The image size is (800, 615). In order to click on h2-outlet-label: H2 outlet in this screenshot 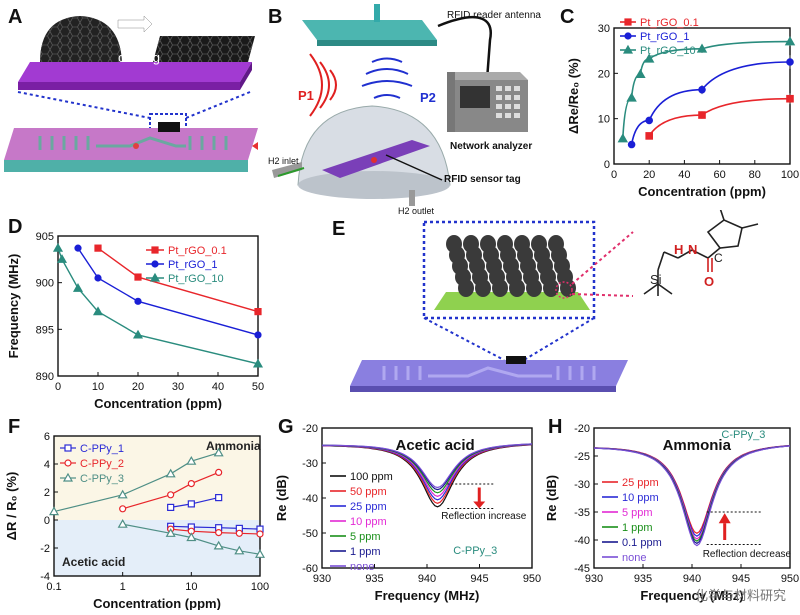, I will do `click(416, 210)`.